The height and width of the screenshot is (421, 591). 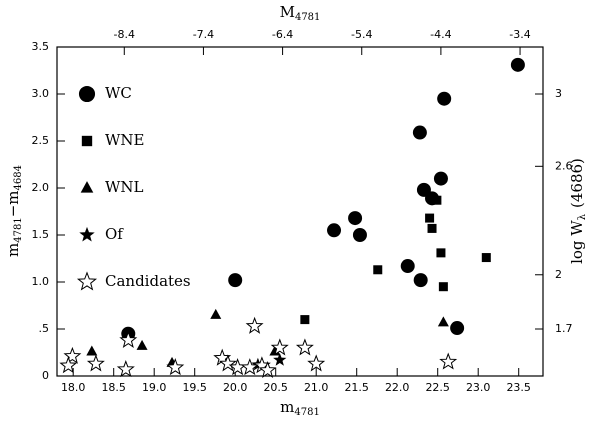 I want to click on y-tick-label: 2.0, so click(x=41, y=187).